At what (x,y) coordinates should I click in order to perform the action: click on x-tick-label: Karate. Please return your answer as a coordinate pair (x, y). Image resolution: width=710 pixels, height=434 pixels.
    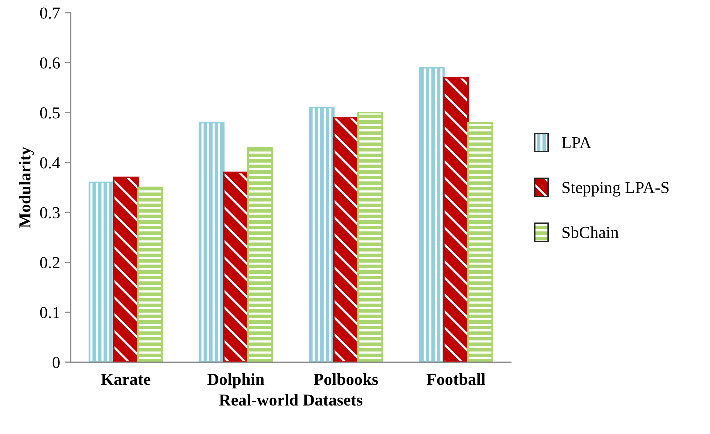
    Looking at the image, I should click on (126, 380).